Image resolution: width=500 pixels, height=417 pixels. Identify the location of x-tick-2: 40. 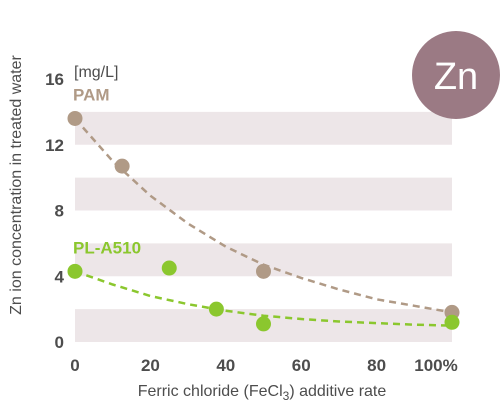
(225, 365).